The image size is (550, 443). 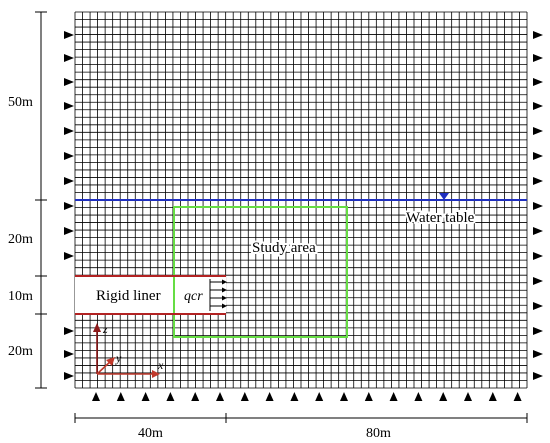 I want to click on study-area-label: Study area, so click(x=284, y=248).